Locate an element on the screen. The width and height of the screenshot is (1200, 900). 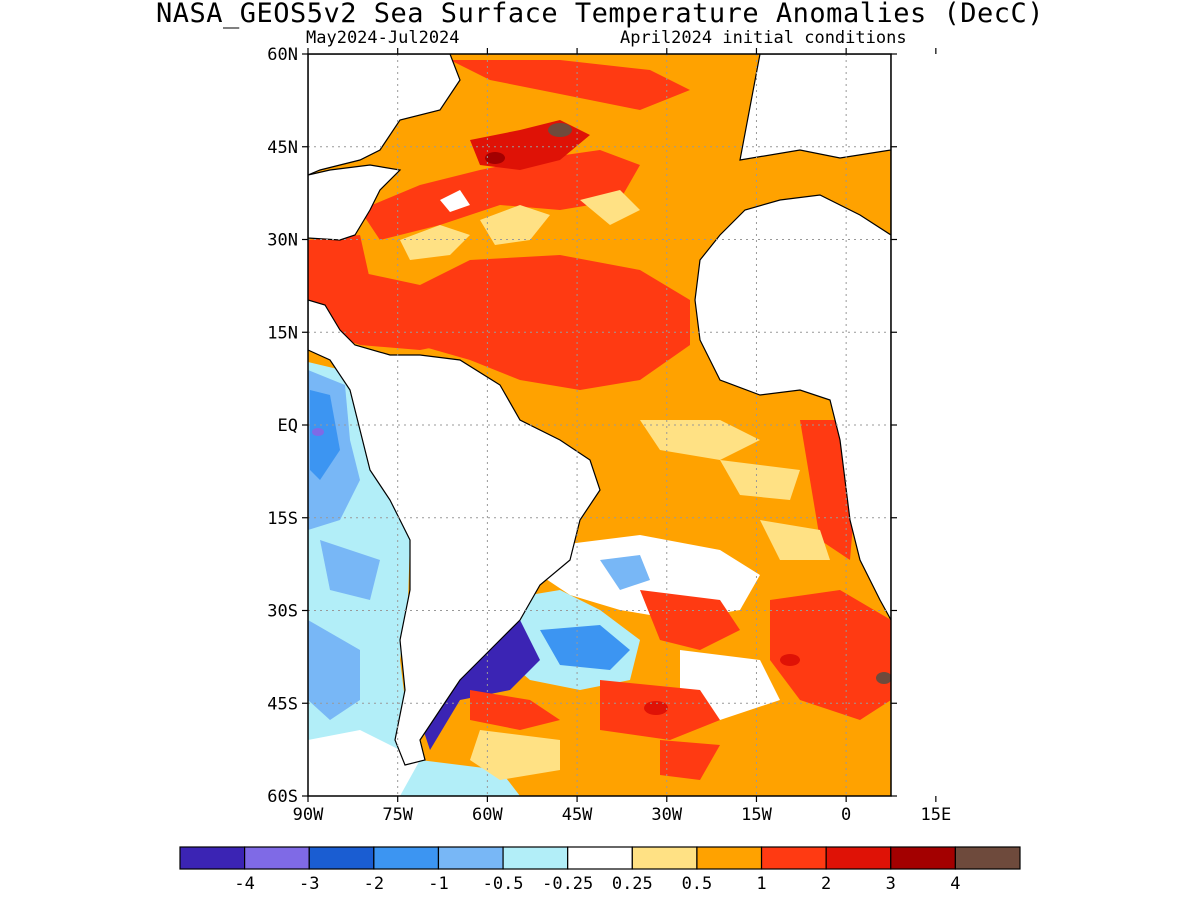
colorbar-label: 4 is located at coordinates (955, 884).